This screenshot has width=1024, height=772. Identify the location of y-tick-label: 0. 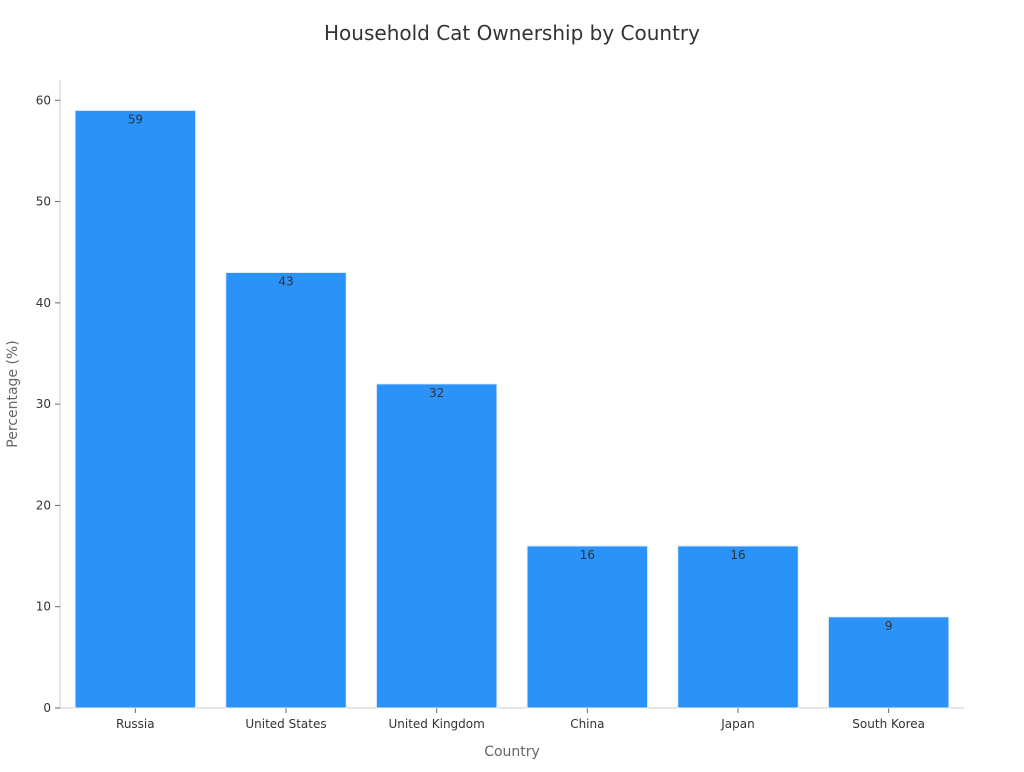
(47, 708).